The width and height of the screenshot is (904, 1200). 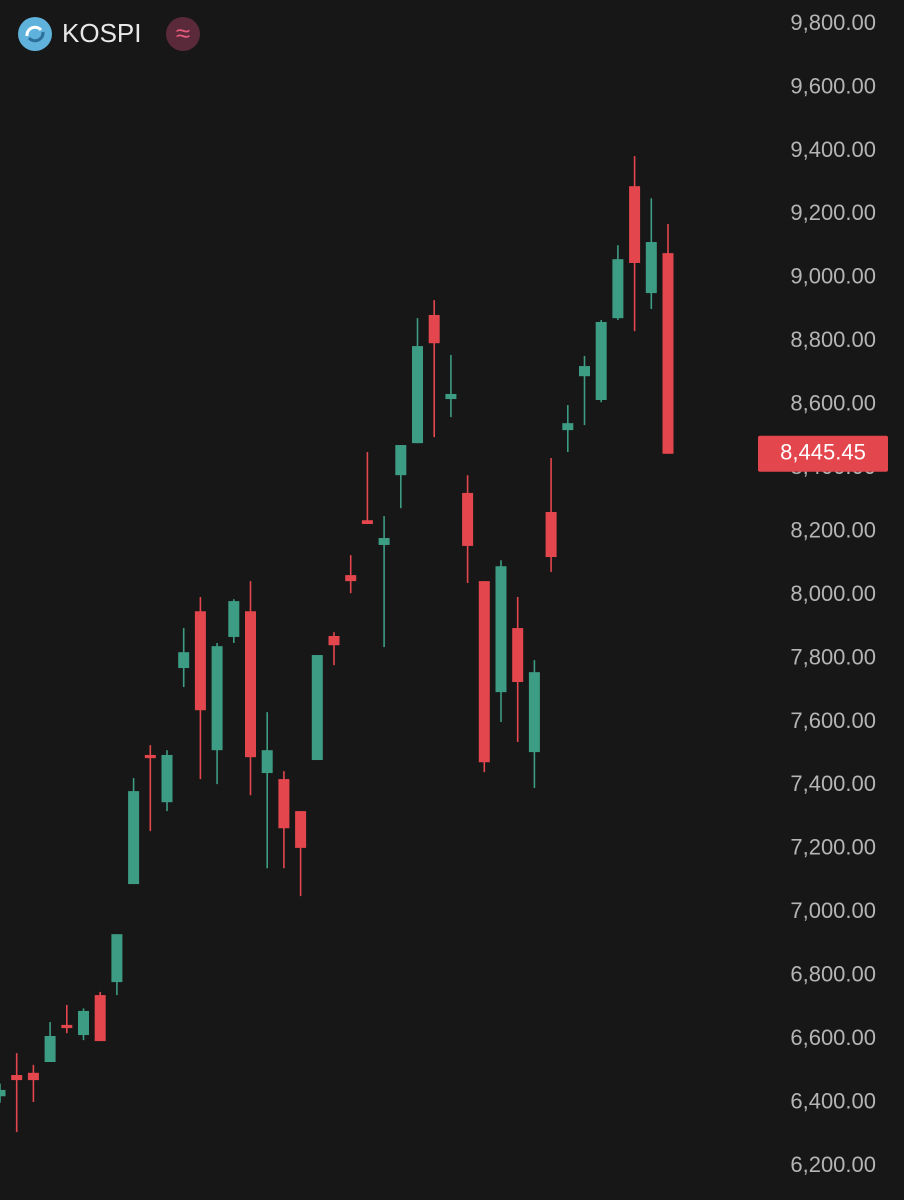 I want to click on y-tick-label: 9,200.00, so click(x=833, y=212).